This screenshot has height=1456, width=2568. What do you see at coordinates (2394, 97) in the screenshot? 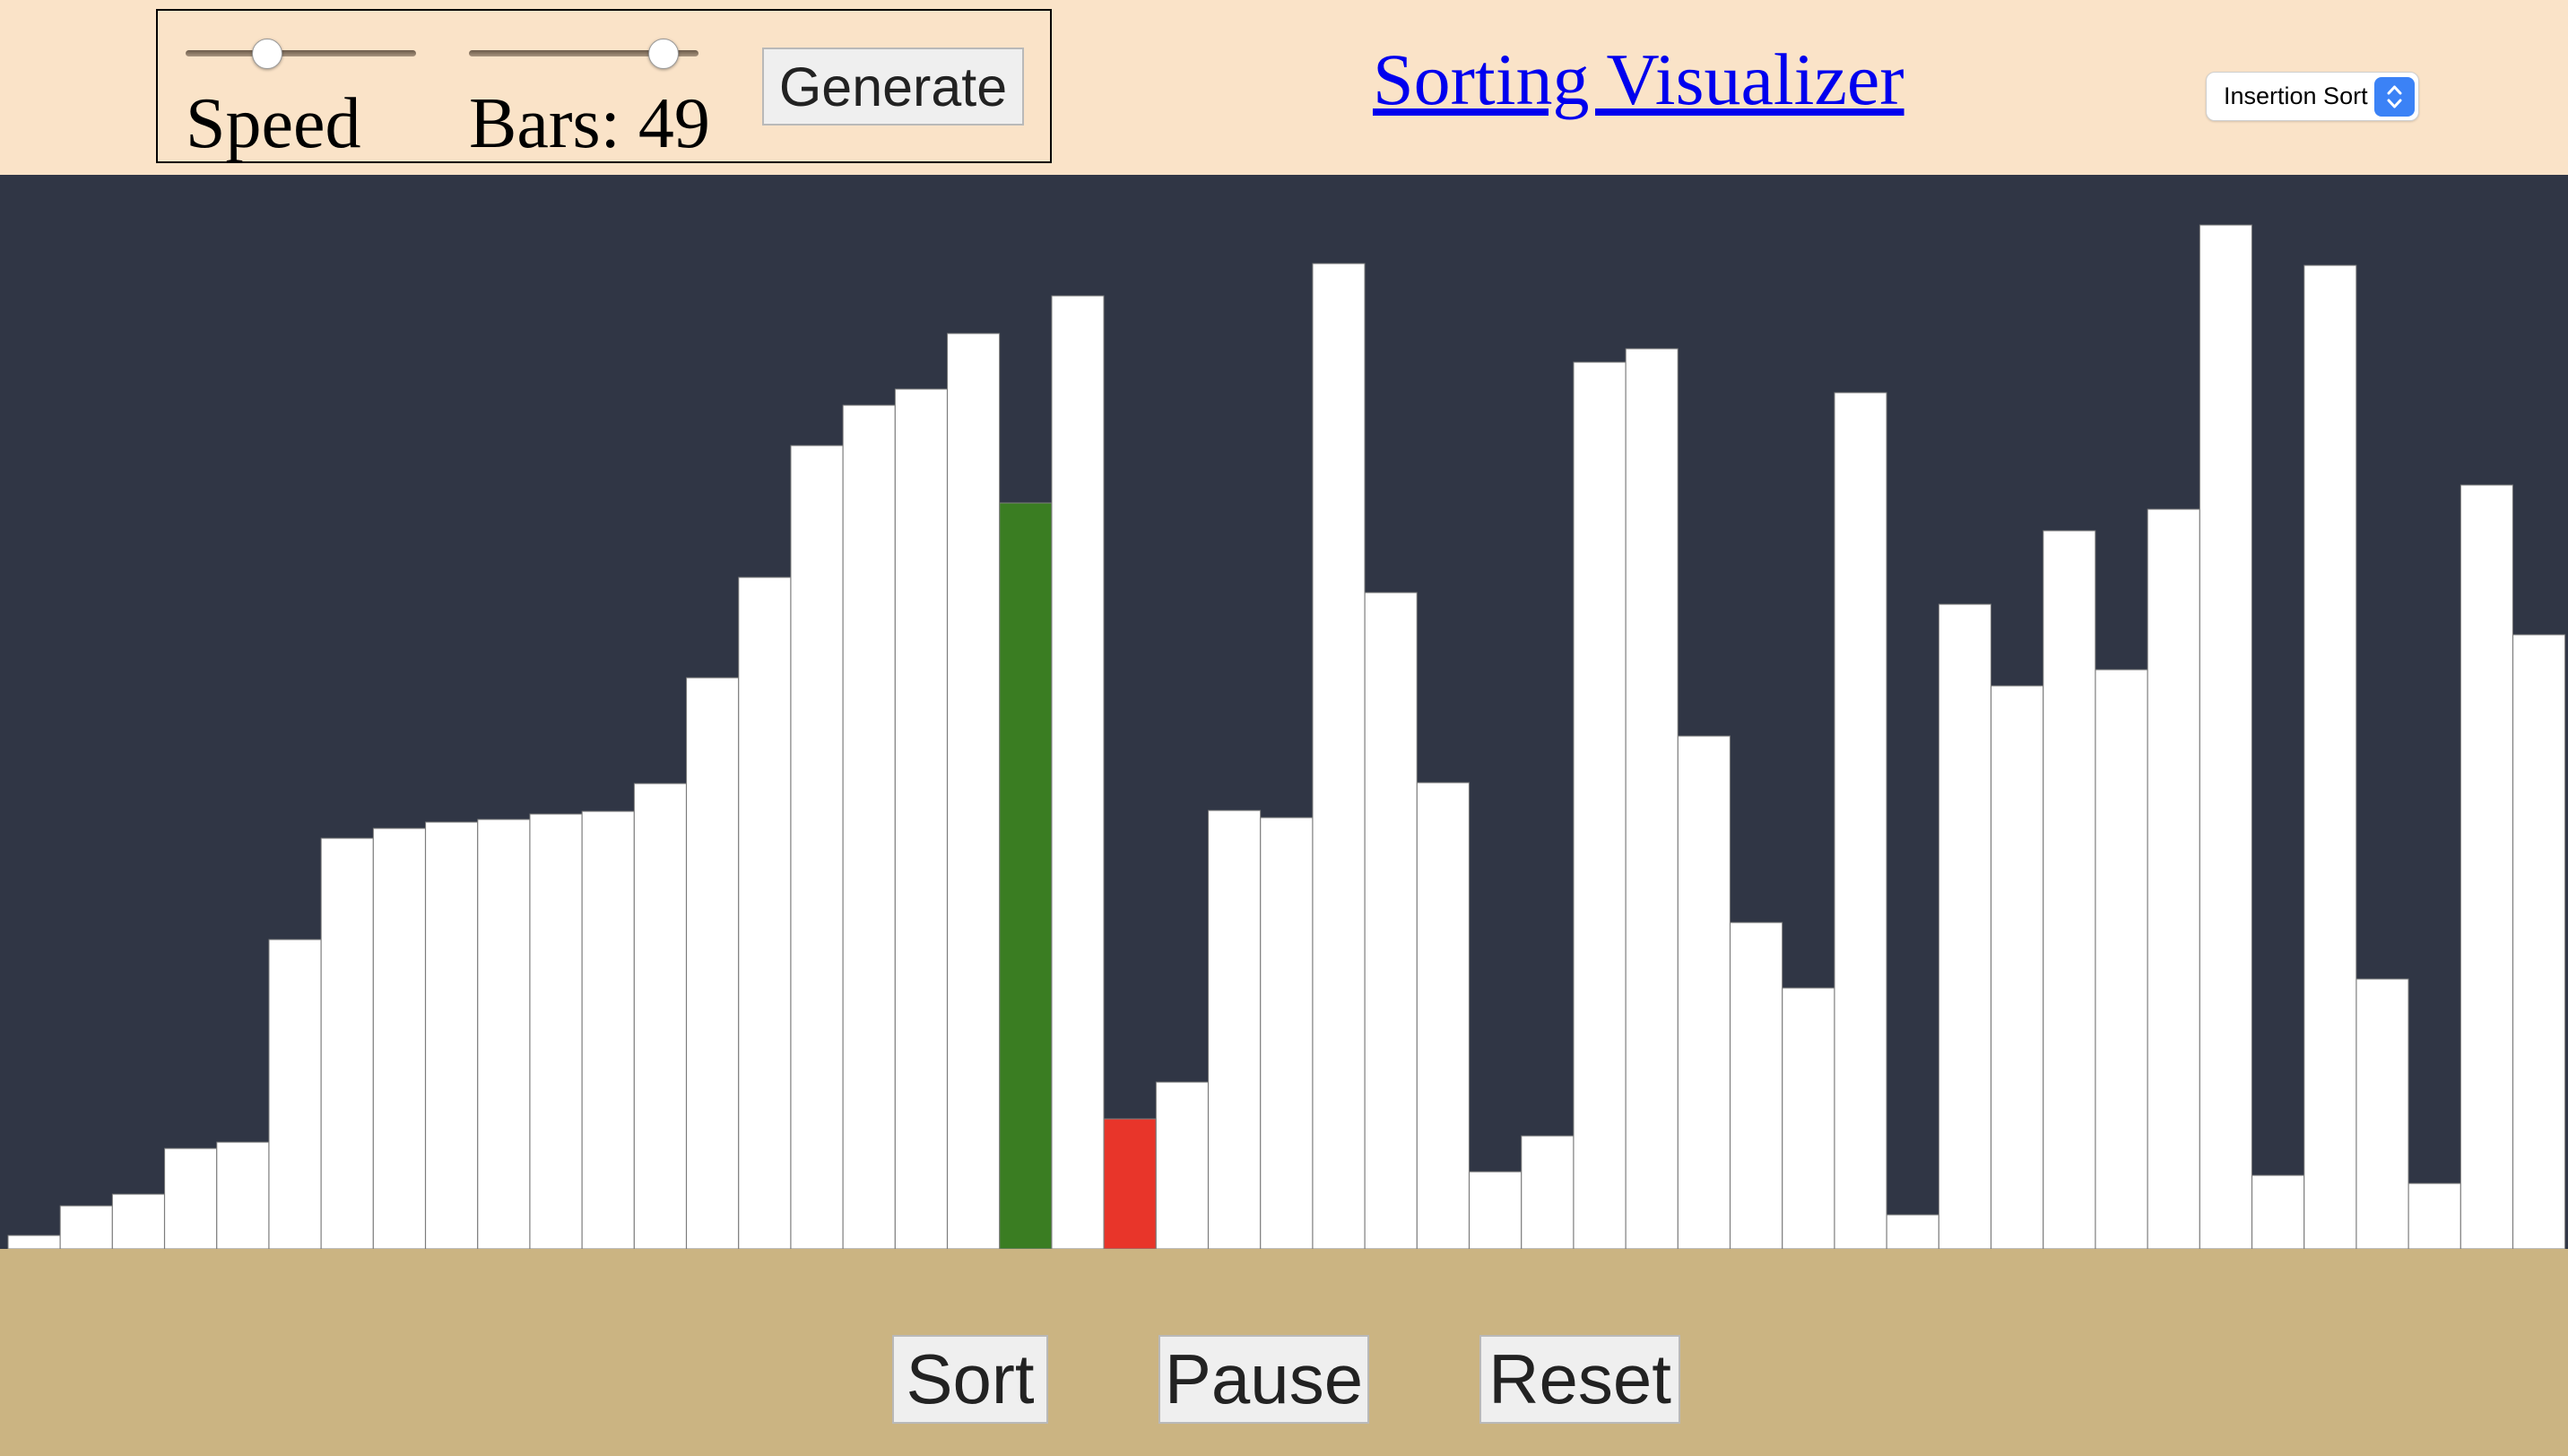
I see `select-chevron-icon` at bounding box center [2394, 97].